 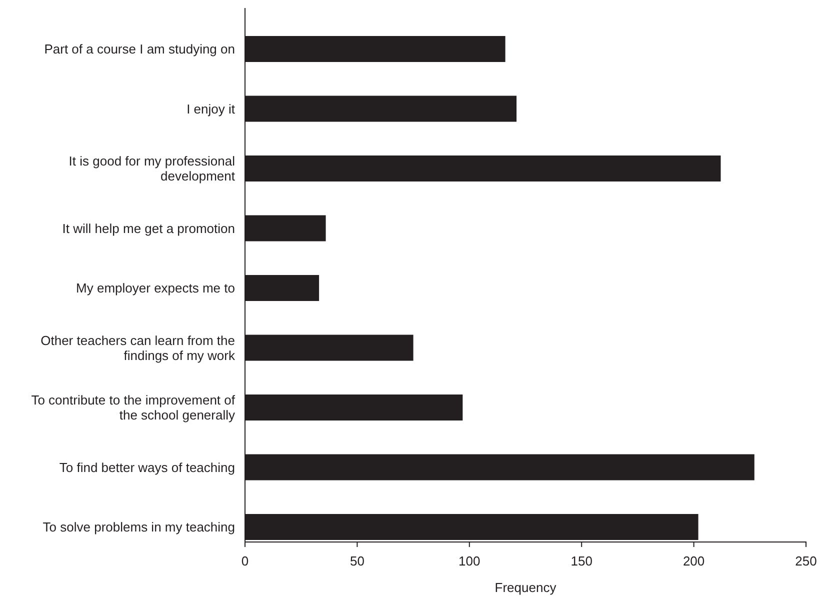 What do you see at coordinates (139, 49) in the screenshot?
I see `y-tick-label: Part of a course I am studying on` at bounding box center [139, 49].